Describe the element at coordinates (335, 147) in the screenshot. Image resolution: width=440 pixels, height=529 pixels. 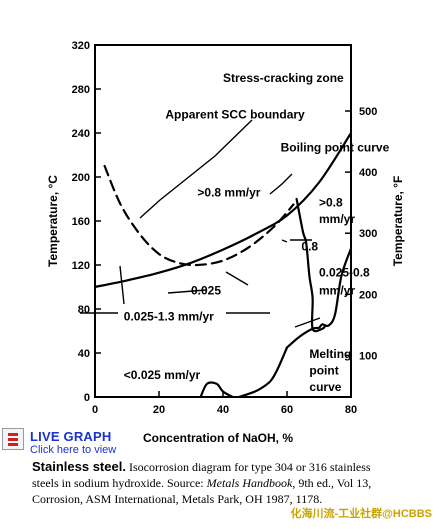
I see `annotation-label: Boiling point curve` at that location.